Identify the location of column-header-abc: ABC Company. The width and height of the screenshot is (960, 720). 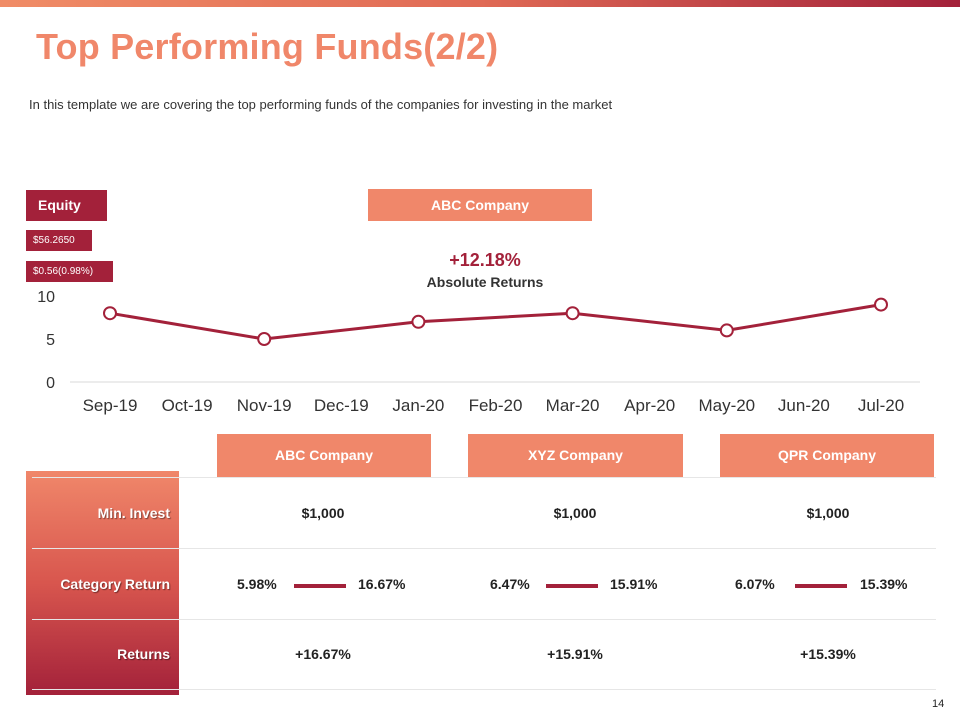
(324, 455).